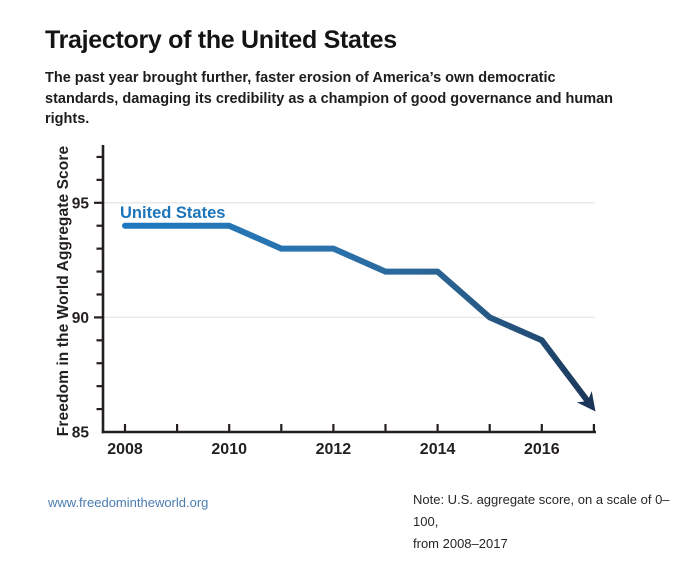 The width and height of the screenshot is (690, 561). I want to click on chart-note-line2: from 2008–2017, so click(460, 543).